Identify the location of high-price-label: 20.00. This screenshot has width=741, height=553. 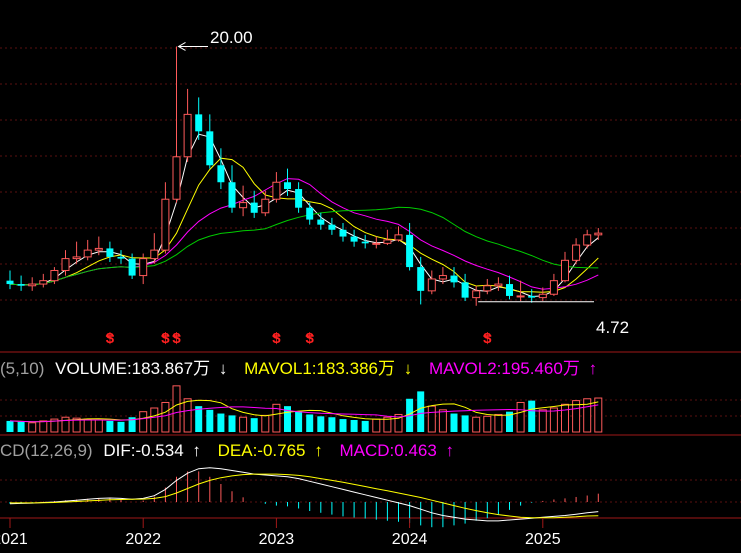
(231, 37).